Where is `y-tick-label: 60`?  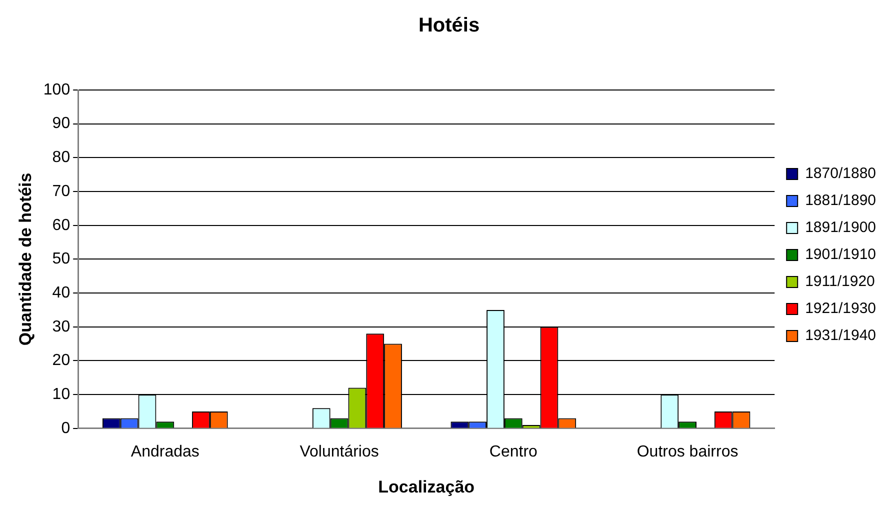
y-tick-label: 60 is located at coordinates (61, 225).